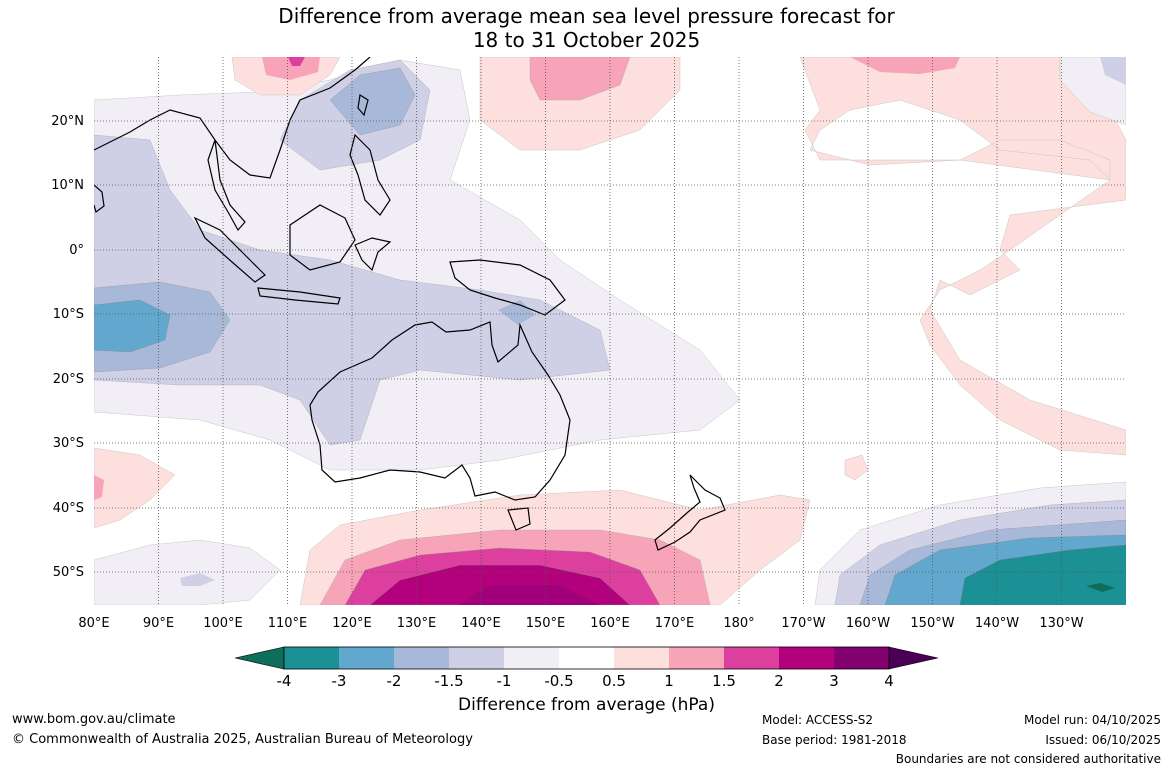  I want to click on new-guinea-coastline, so click(507, 287).